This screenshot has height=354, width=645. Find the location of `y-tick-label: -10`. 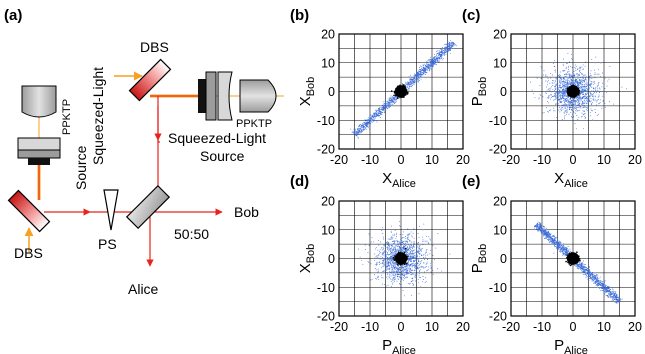

y-tick-label: -10 is located at coordinates (326, 121).